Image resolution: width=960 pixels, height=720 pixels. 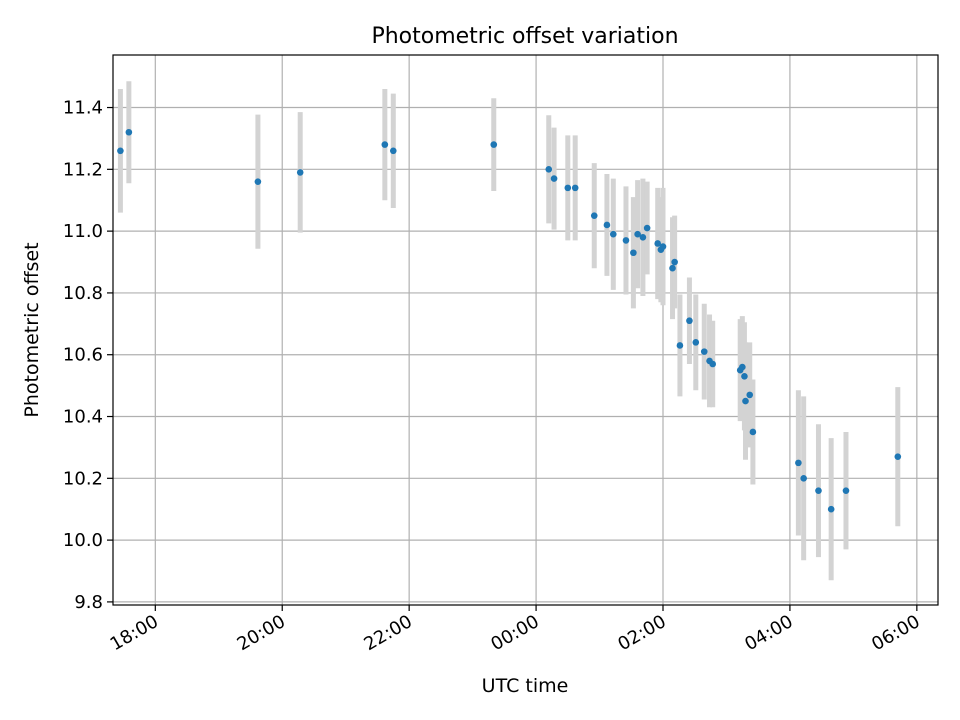 What do you see at coordinates (83, 231) in the screenshot?
I see `y-tick-label: 11.0` at bounding box center [83, 231].